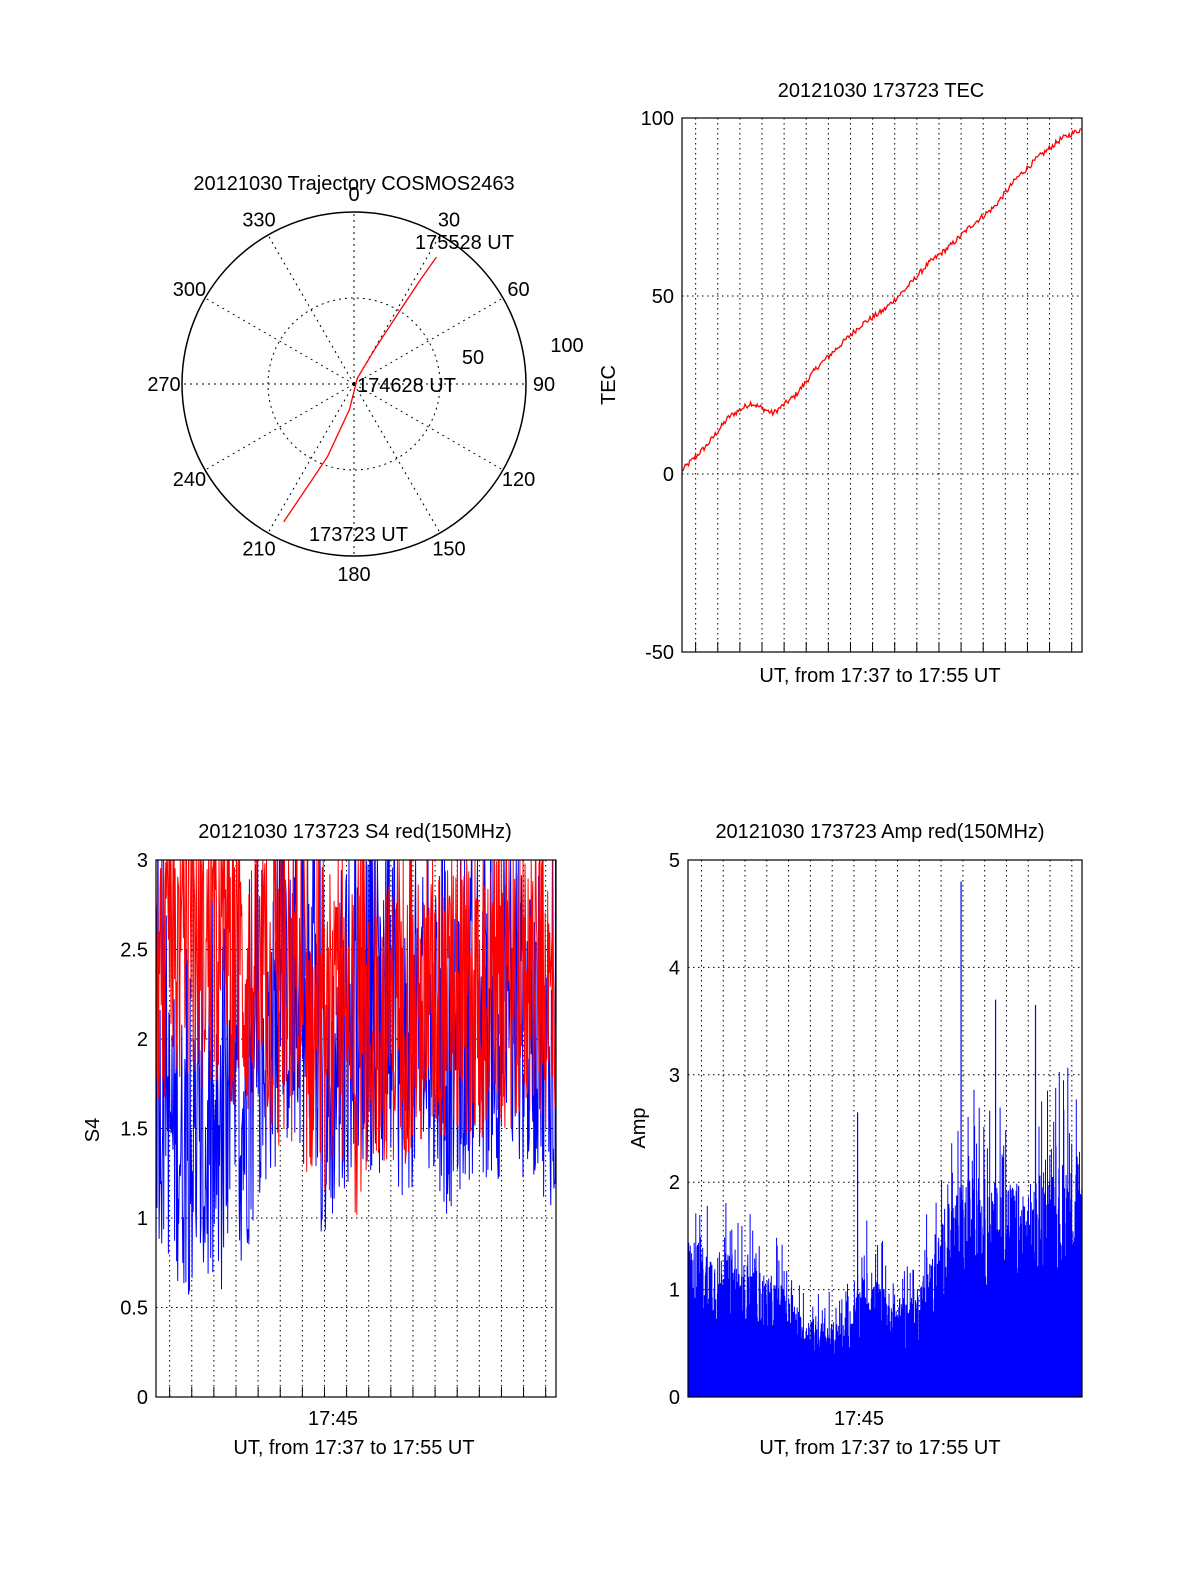 Image resolution: width=1200 pixels, height=1575 pixels. What do you see at coordinates (659, 653) in the screenshot?
I see `tec-ytick-label: -50` at bounding box center [659, 653].